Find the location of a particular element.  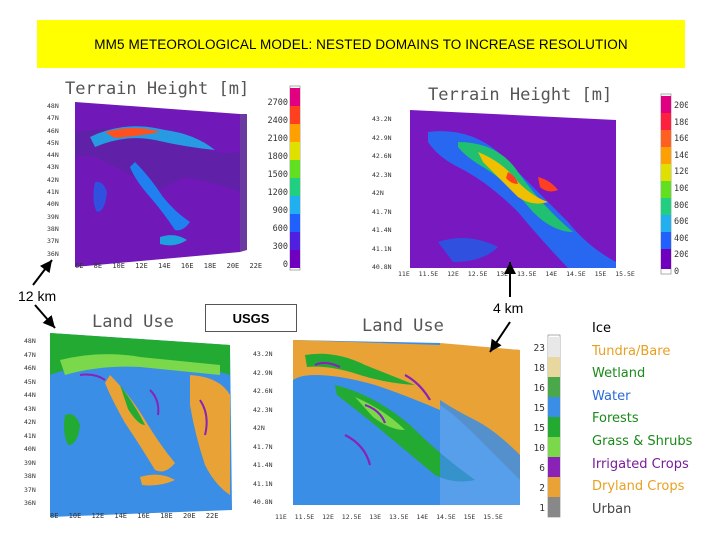

lat-tick-label: 48N is located at coordinates (30, 341).